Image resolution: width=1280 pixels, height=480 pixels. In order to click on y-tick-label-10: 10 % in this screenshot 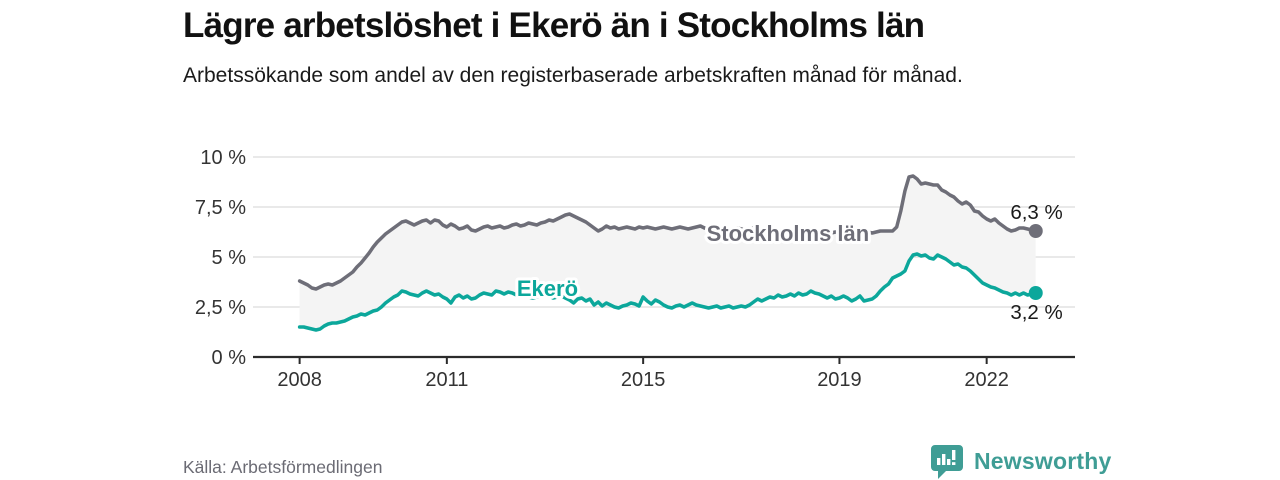, I will do `click(223, 158)`.